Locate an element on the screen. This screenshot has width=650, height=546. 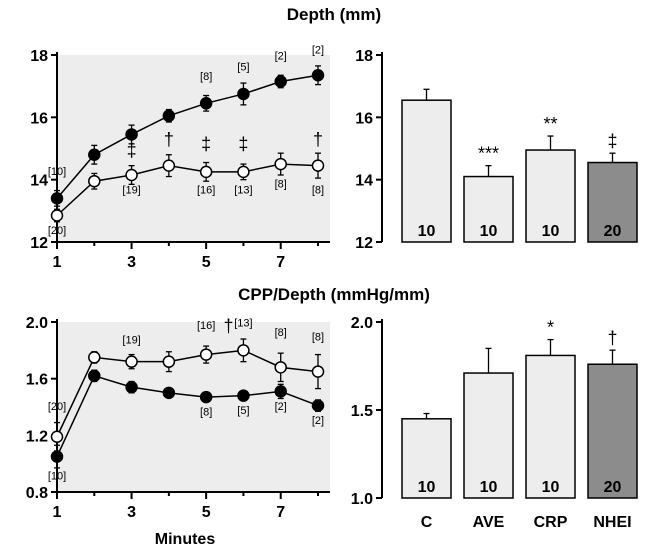
bar-nhei is located at coordinates (612, 202).